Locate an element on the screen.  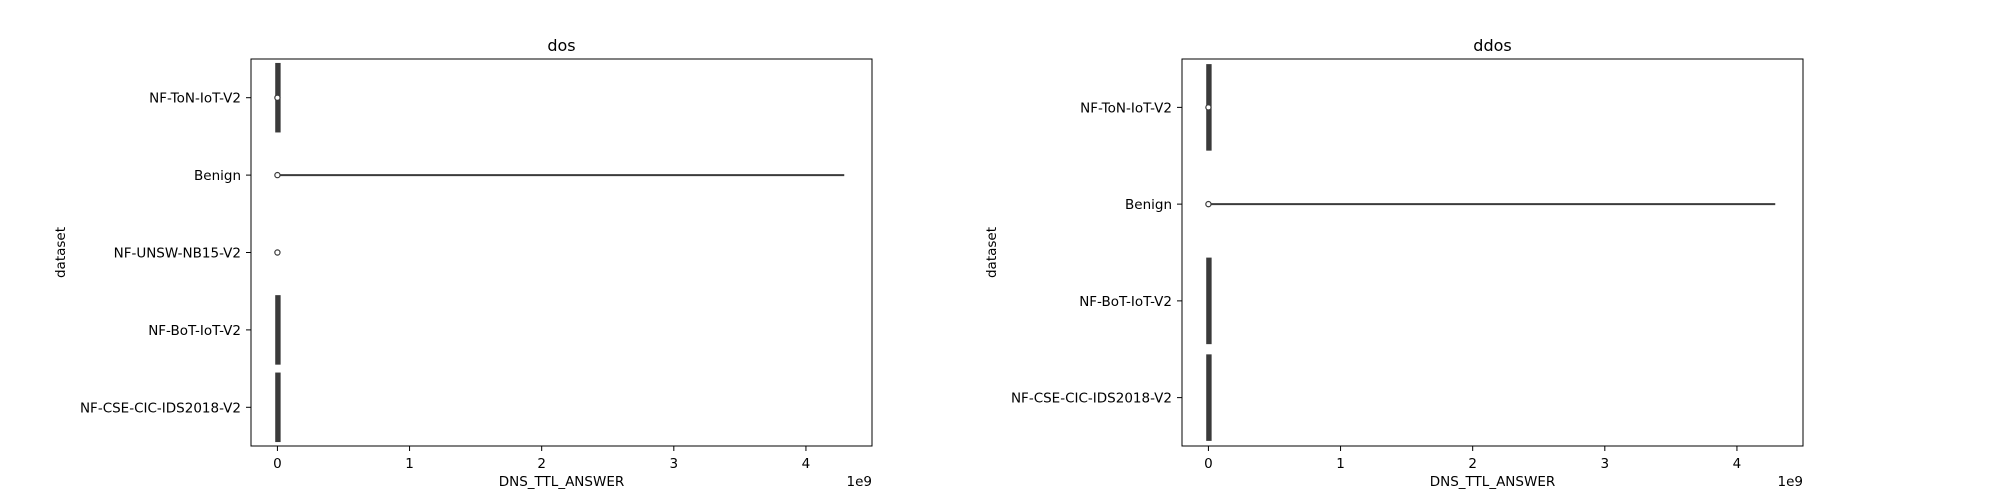
chart-title: ddos is located at coordinates (1492, 45).